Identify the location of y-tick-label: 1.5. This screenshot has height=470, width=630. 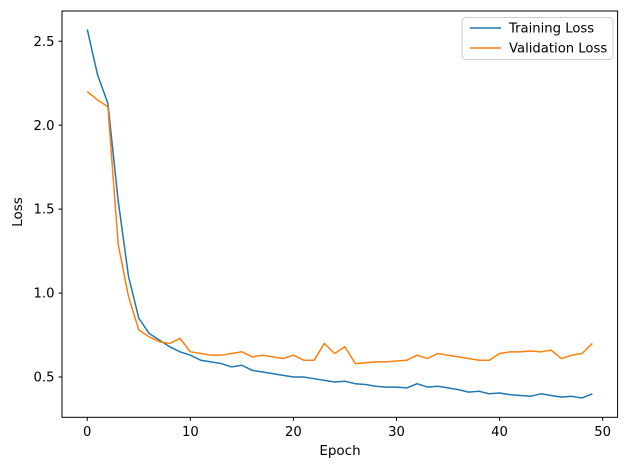
(44, 210).